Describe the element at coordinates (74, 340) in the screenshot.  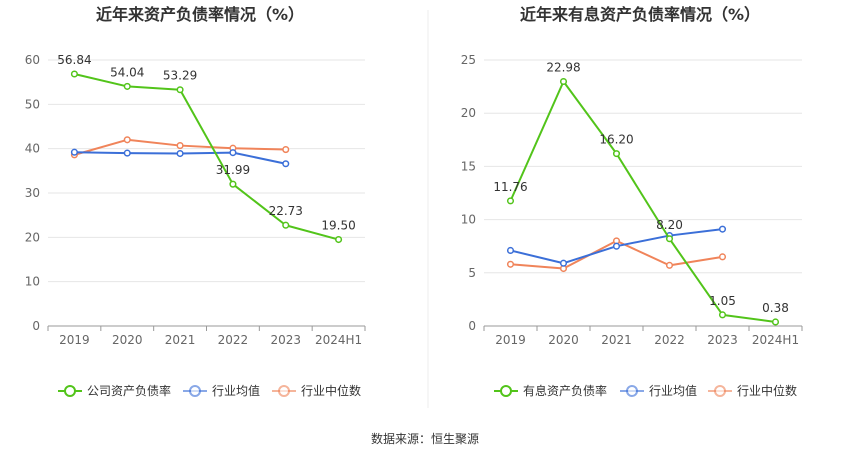
I see `chart-1-x-tick-label: 2019` at that location.